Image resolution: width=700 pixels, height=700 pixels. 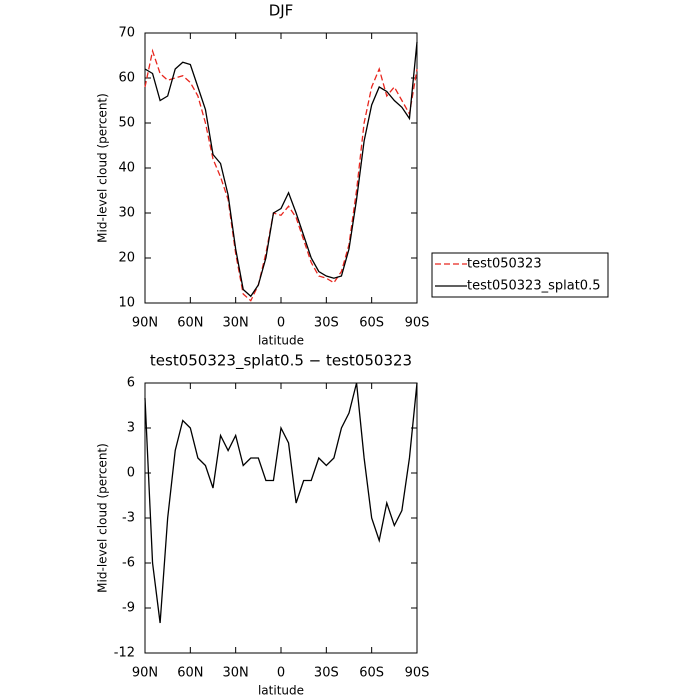 I want to click on legend-box, so click(x=520, y=275).